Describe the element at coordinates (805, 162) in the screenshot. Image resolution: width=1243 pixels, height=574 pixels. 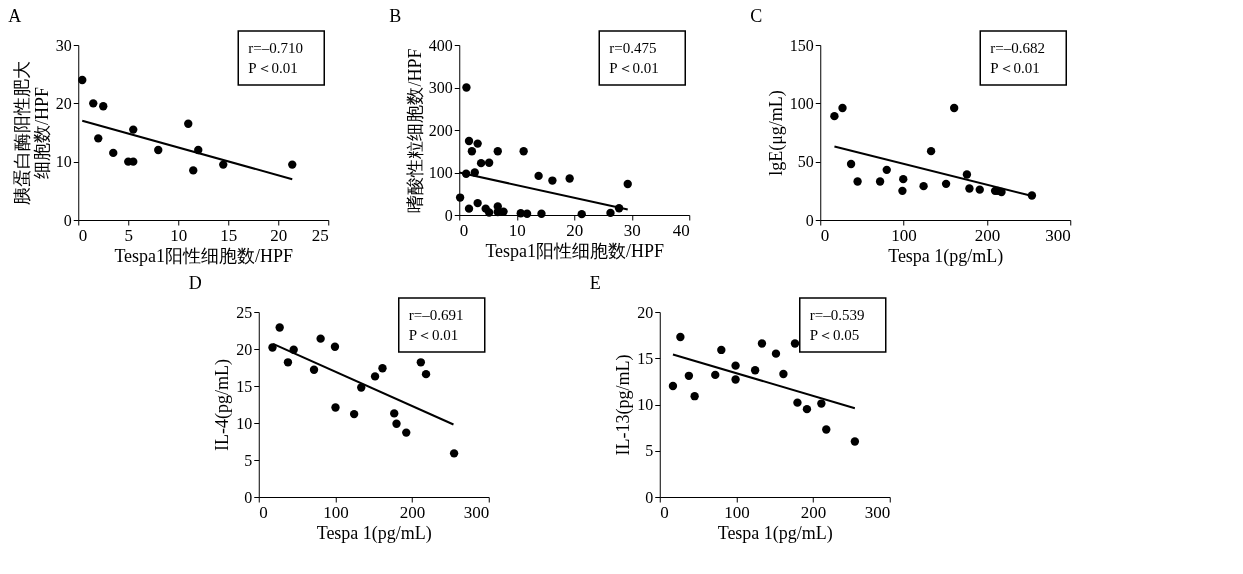
I see `y-tick-label: 50` at that location.